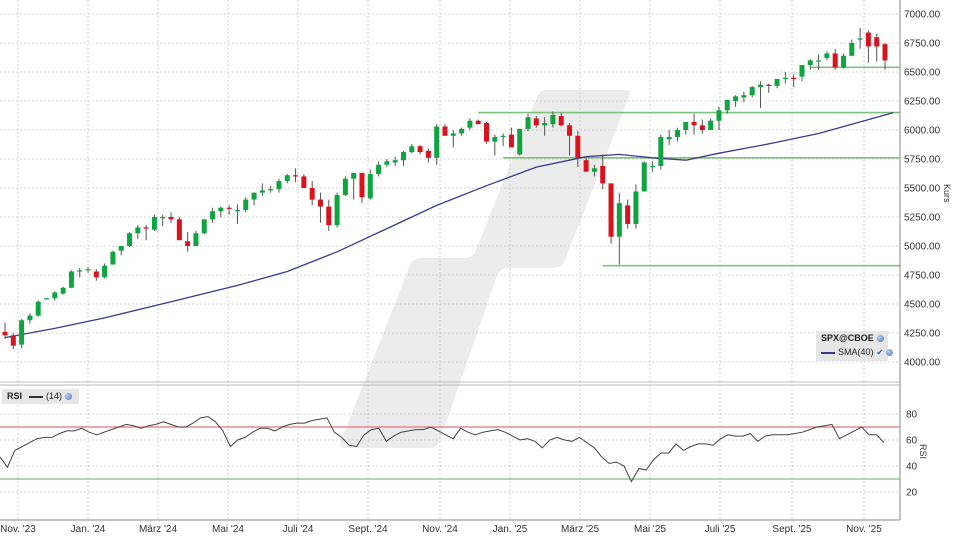 The width and height of the screenshot is (960, 545). I want to click on svg-text: Jan. '25, so click(510, 529).